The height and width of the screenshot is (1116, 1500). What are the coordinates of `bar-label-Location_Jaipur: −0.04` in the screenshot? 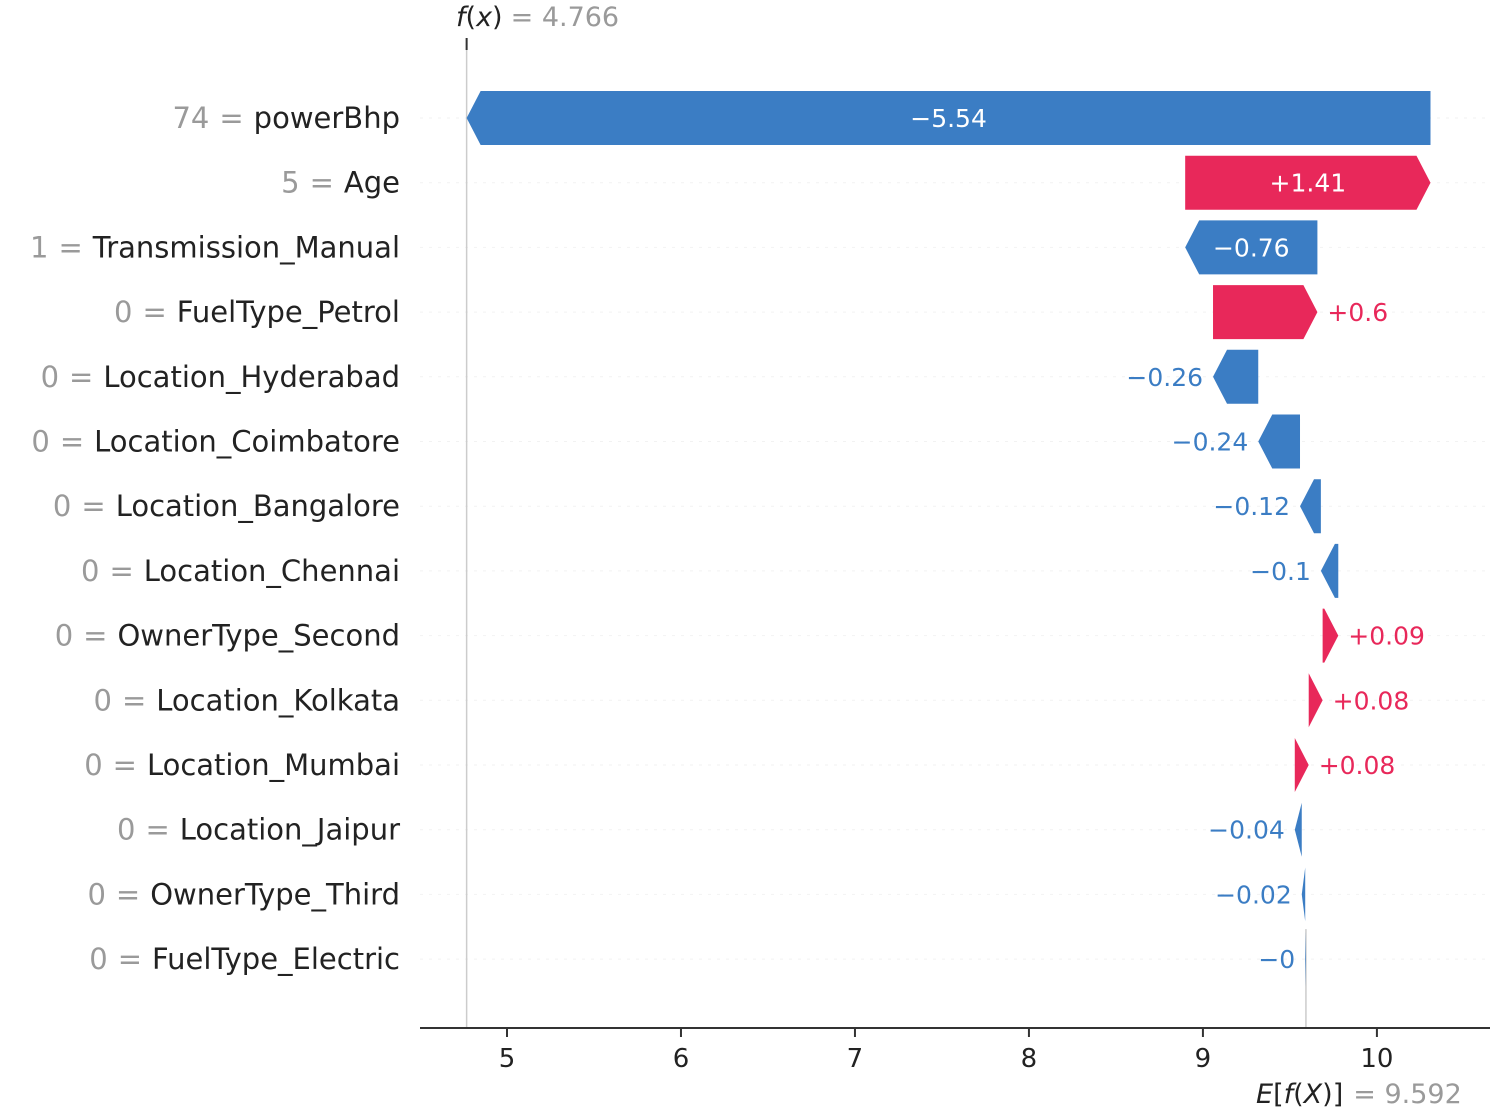 It's located at (1246, 830).